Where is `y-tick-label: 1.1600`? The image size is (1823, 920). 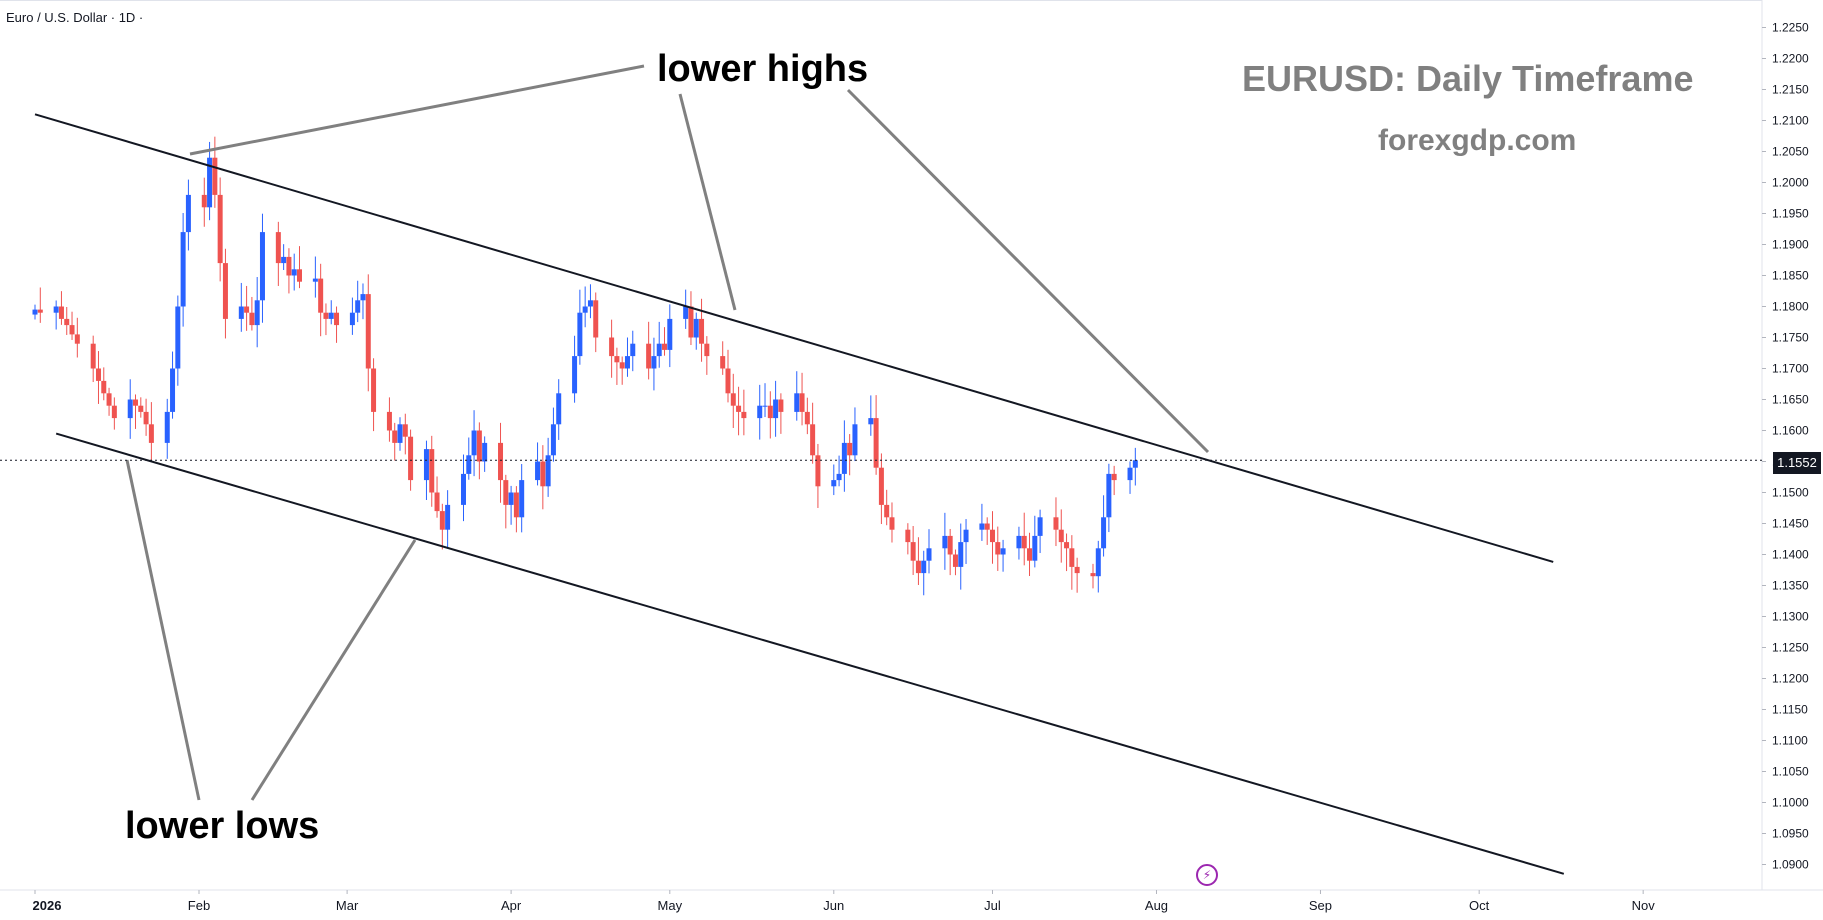
y-tick-label: 1.1600 is located at coordinates (1790, 431).